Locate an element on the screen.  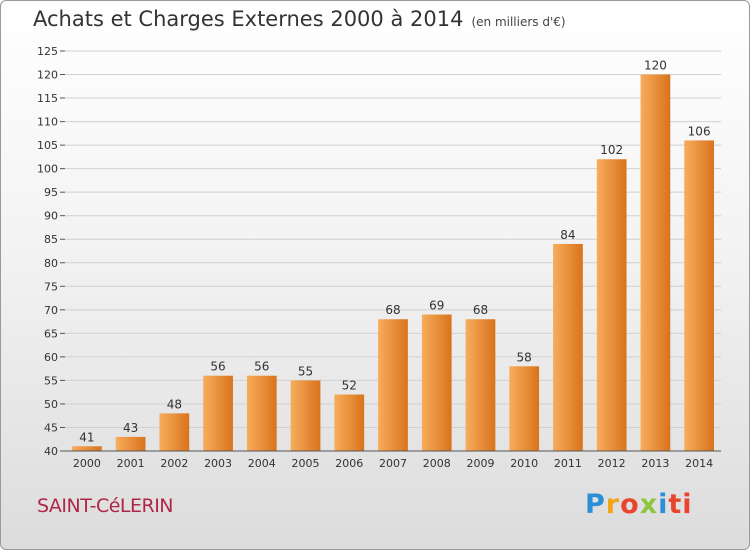
y-tick-label: 105 is located at coordinates (47, 145).